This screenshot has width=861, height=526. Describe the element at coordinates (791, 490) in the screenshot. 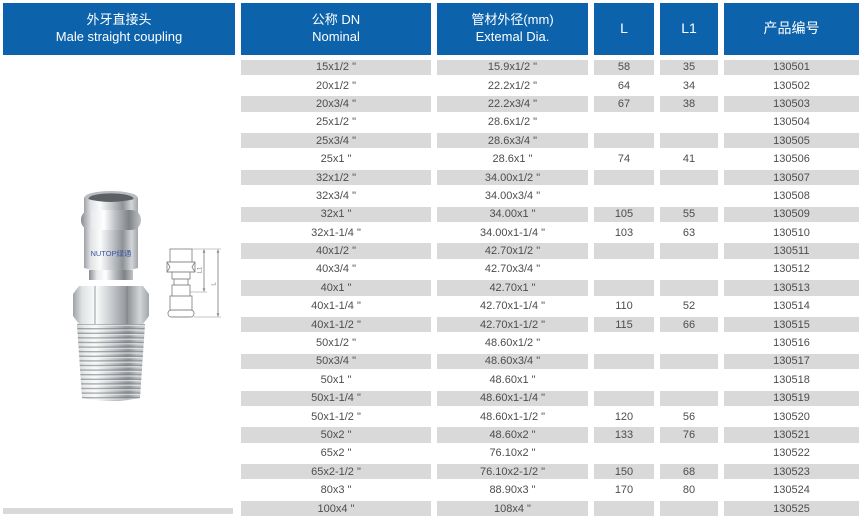

I see `cell-code: 130524` at that location.